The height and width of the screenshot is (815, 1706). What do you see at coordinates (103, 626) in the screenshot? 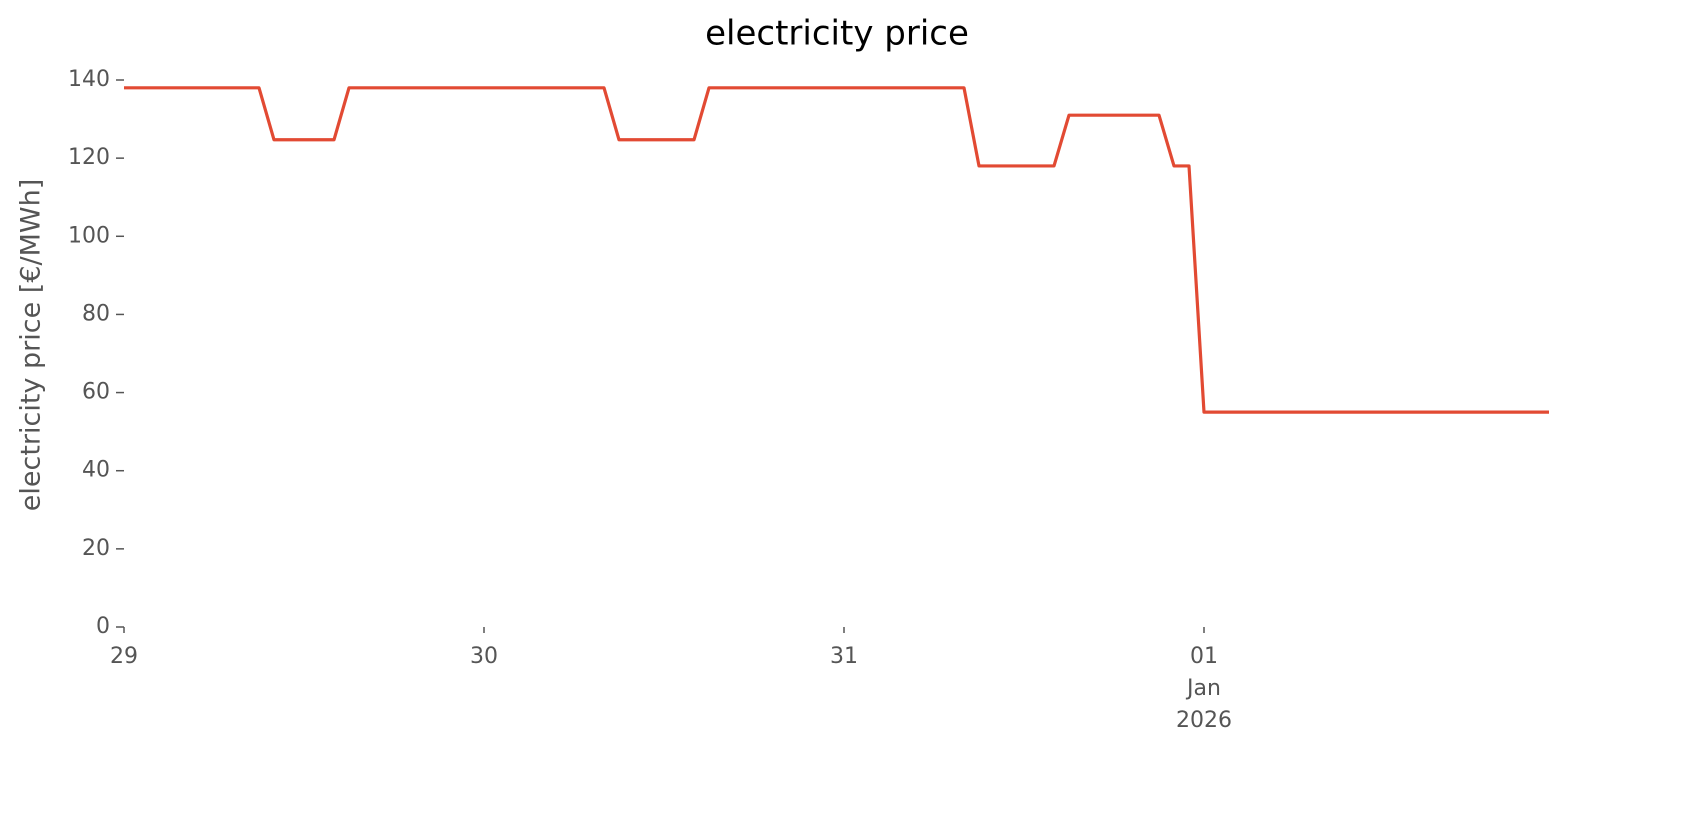
I see `y-tick-label: 0` at bounding box center [103, 626].